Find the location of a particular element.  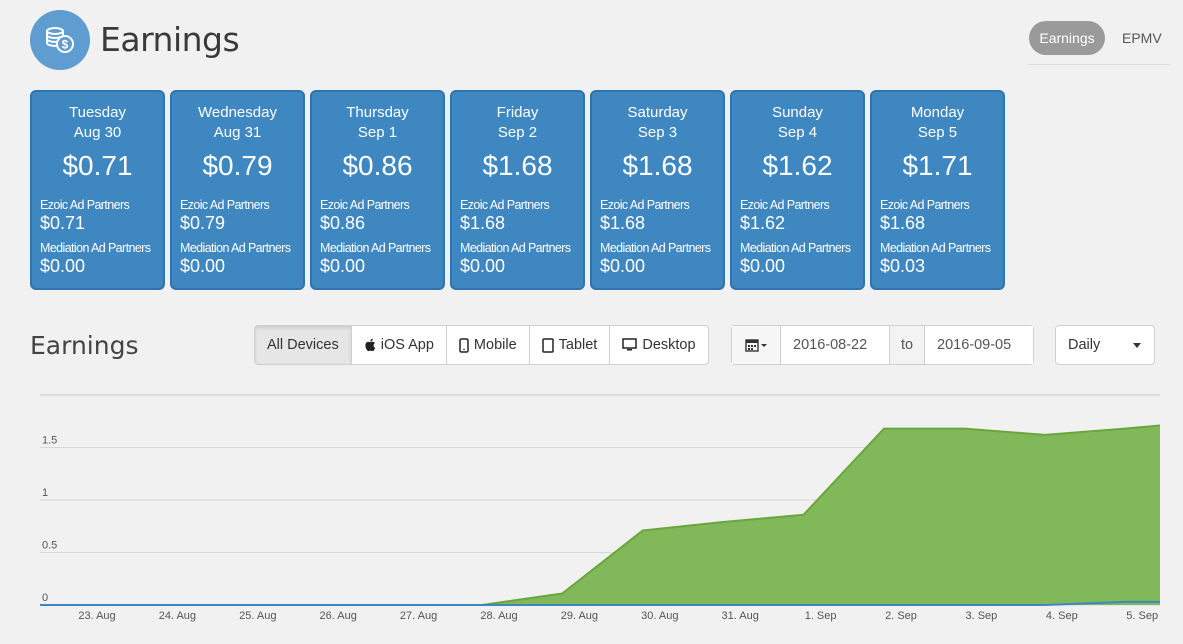

tablet-label: Tablet is located at coordinates (578, 345).